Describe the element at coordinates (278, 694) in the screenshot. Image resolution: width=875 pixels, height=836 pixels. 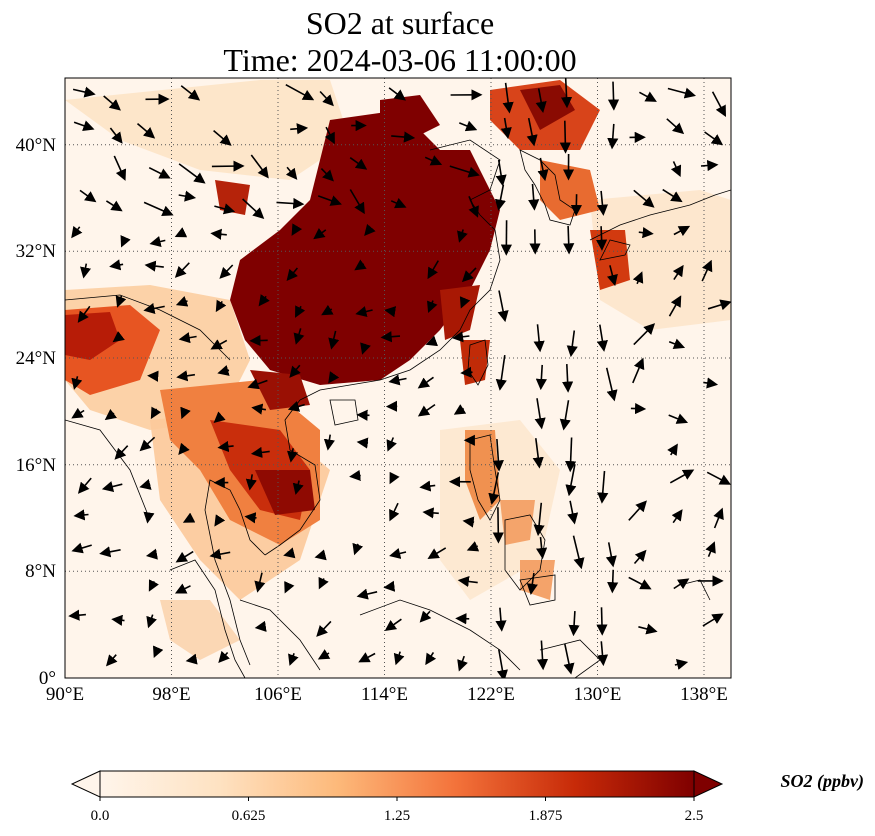
I see `lon-tick: 106°E` at that location.